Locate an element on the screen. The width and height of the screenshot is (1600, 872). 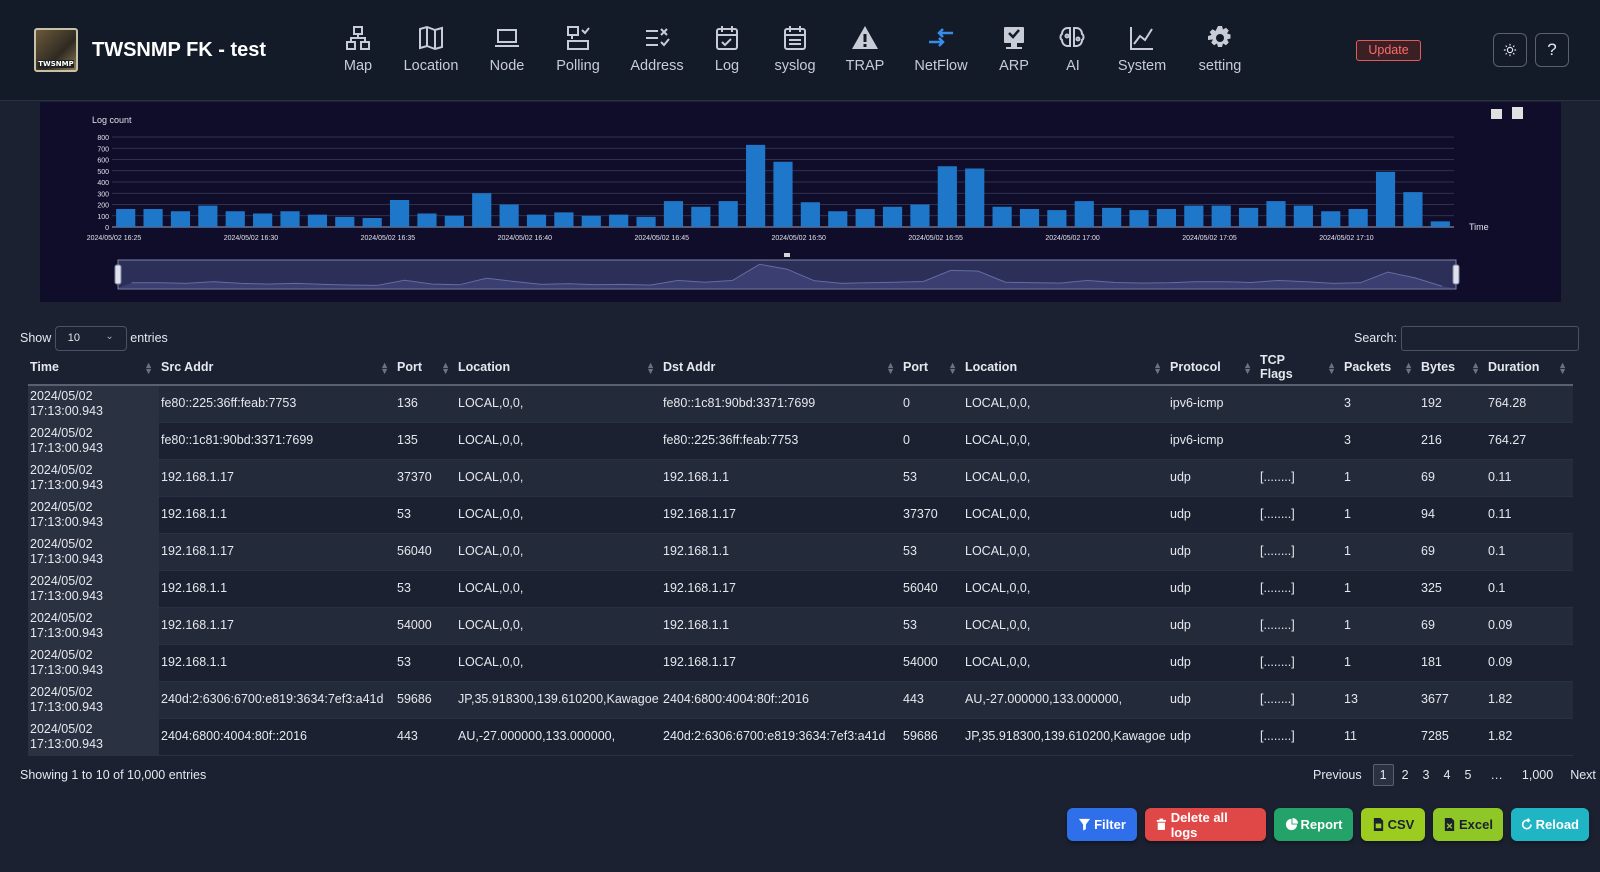
col-time-label: Time is located at coordinates (44, 367).